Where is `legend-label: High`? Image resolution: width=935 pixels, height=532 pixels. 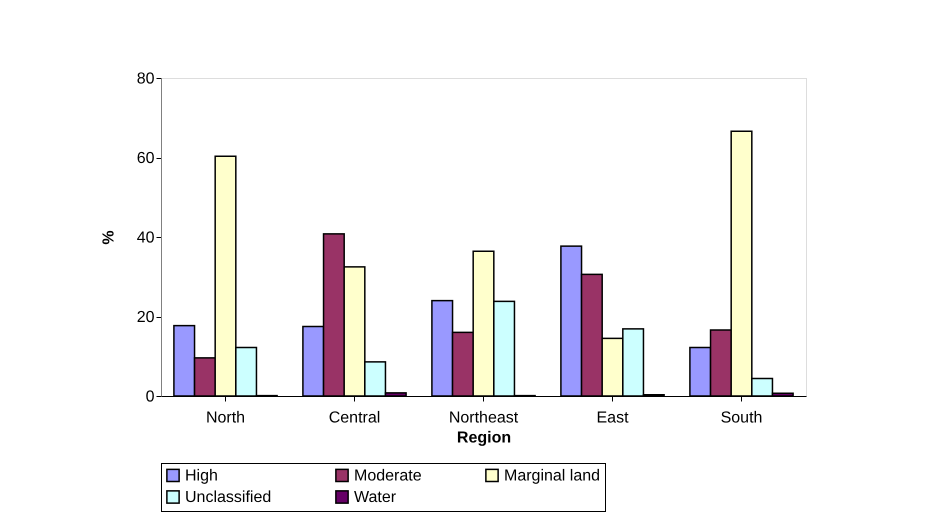
legend-label: High is located at coordinates (201, 475).